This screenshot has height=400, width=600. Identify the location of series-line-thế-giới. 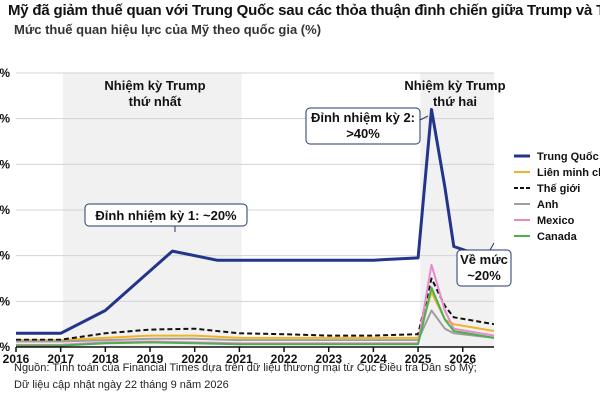
(255, 309).